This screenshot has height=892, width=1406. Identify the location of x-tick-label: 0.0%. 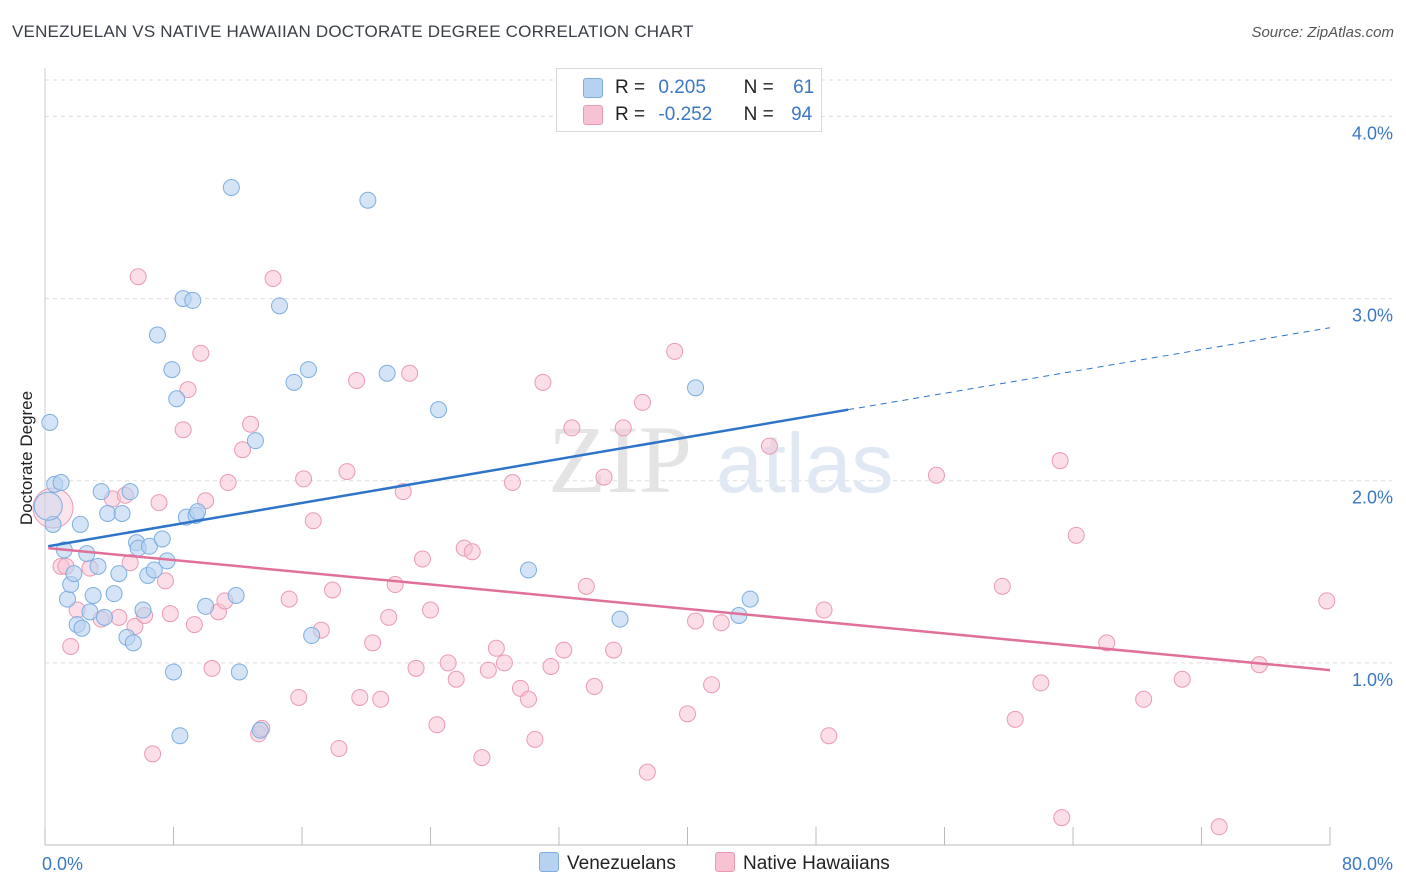
(62, 864).